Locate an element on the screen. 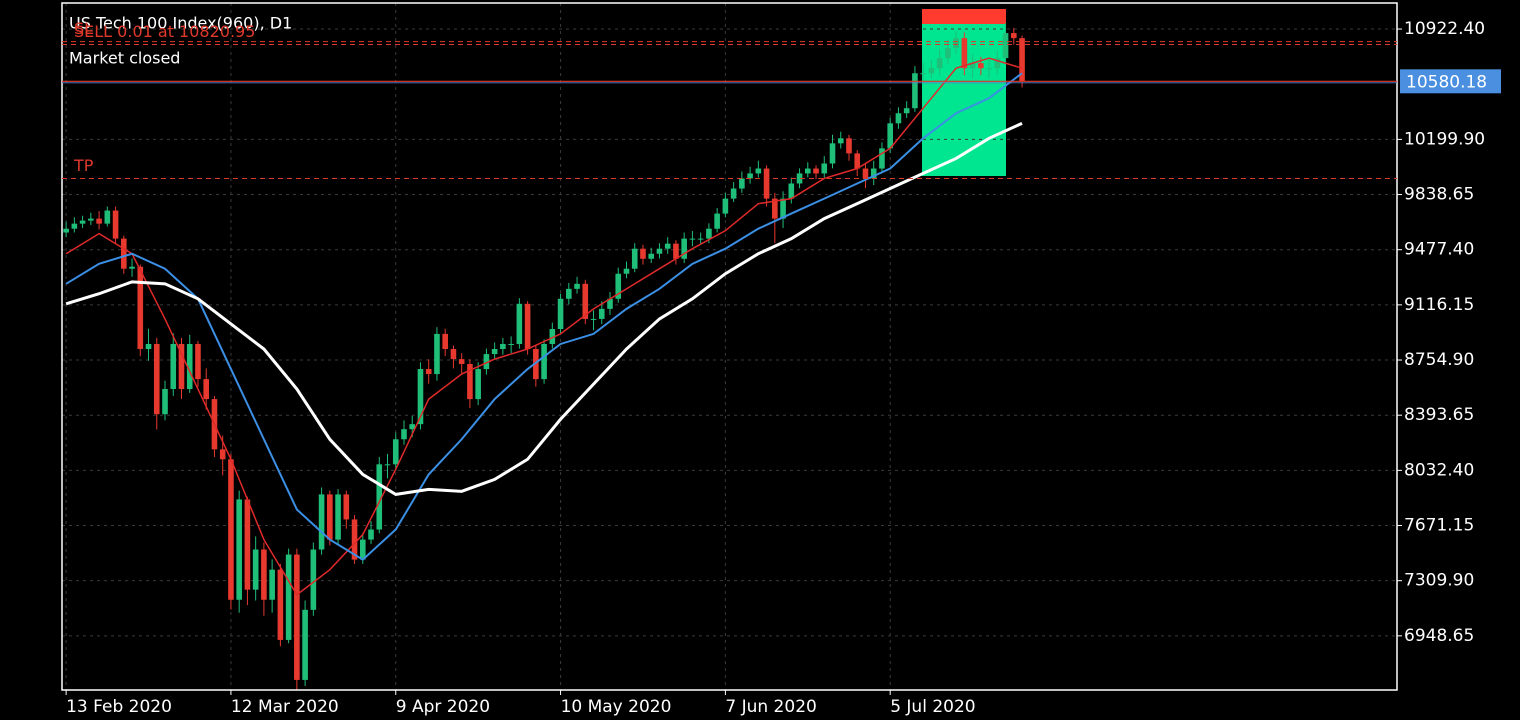  level-label: TP is located at coordinates (83, 165).